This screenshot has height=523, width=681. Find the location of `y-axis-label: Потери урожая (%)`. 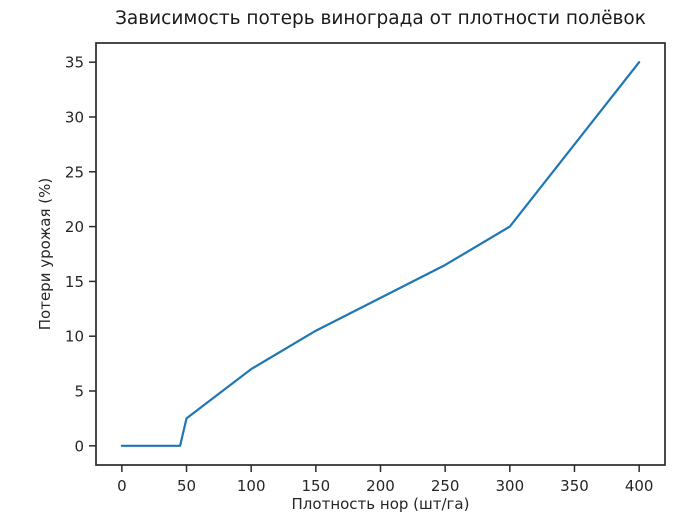

y-axis-label: Потери урожая (%) is located at coordinates (45, 254).